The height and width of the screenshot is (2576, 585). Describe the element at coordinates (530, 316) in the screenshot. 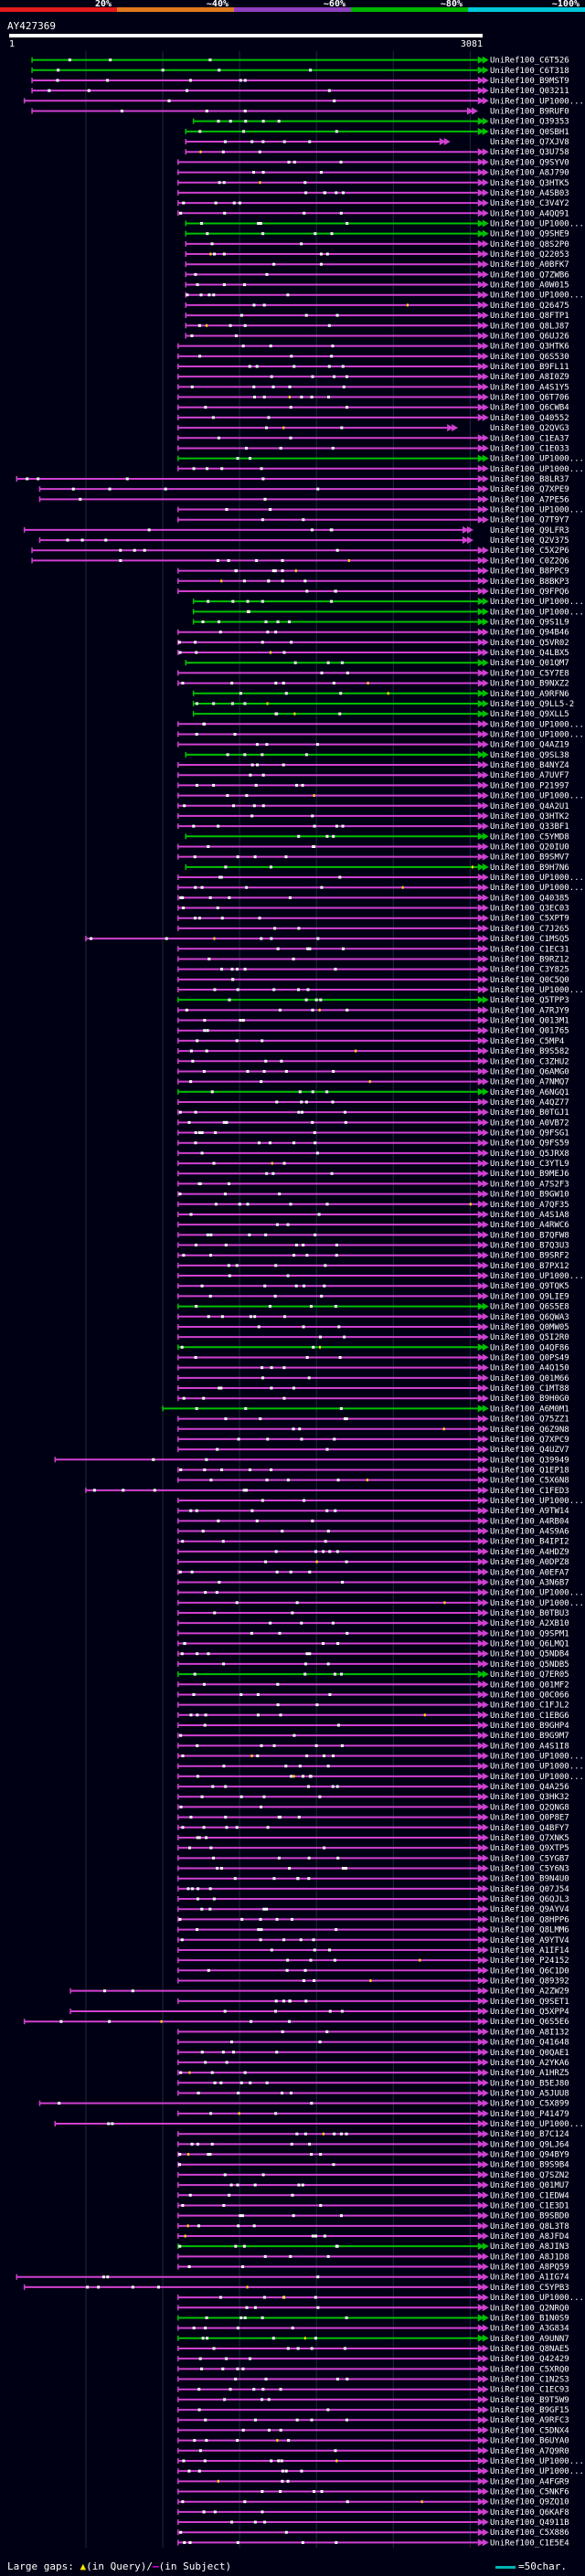

I see `hit-label: UniRef100_Q8FTP1` at that location.